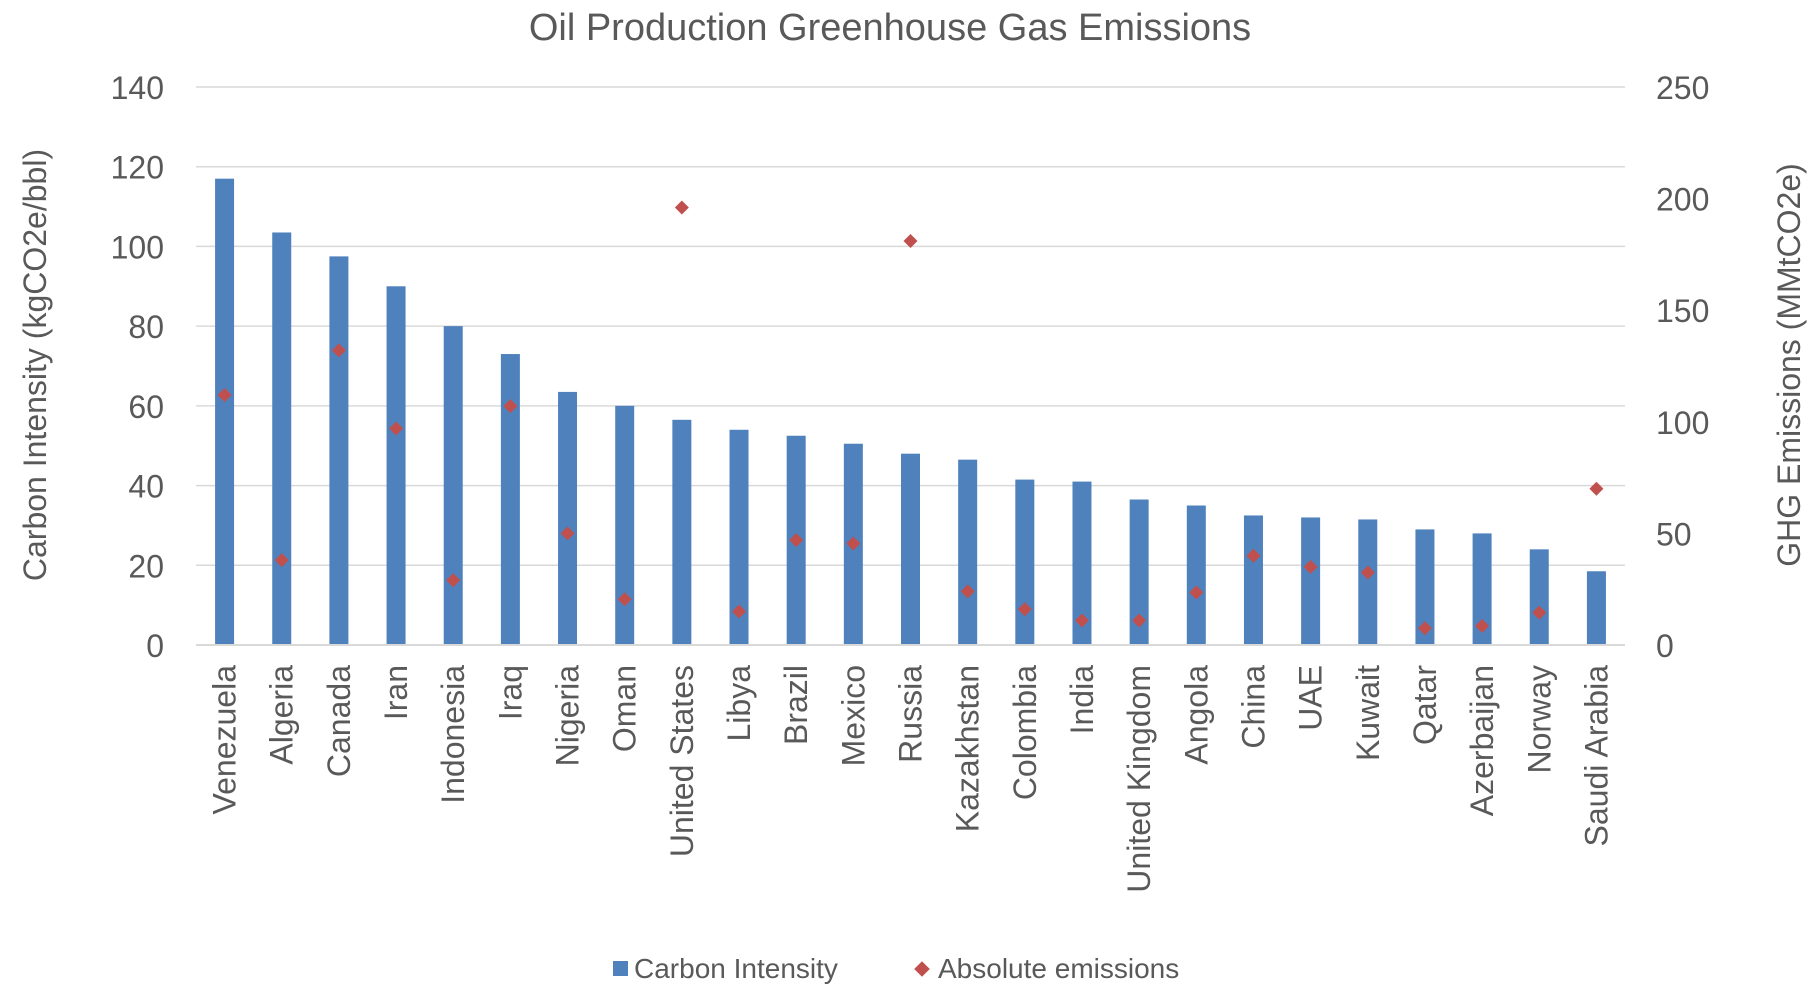  I want to click on y-left-tick-label: 80, so click(146, 327).